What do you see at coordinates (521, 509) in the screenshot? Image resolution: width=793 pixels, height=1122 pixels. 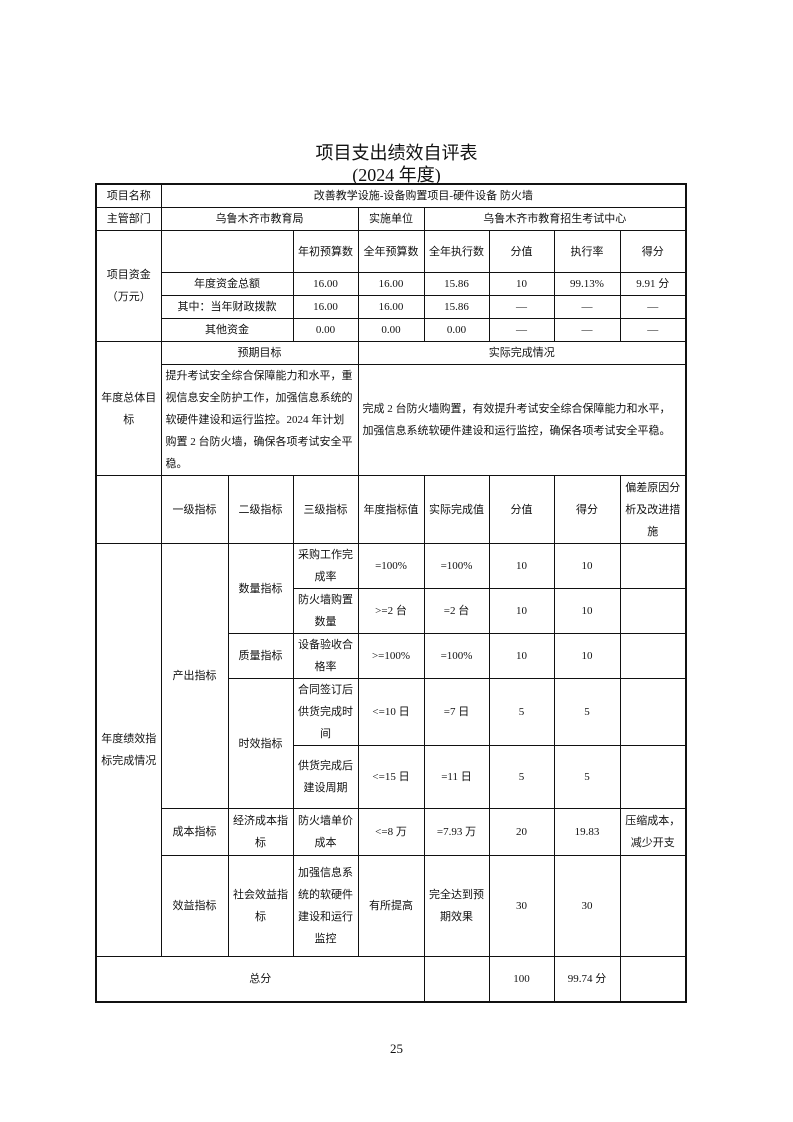 I see `indicator-header: 分值` at bounding box center [521, 509].